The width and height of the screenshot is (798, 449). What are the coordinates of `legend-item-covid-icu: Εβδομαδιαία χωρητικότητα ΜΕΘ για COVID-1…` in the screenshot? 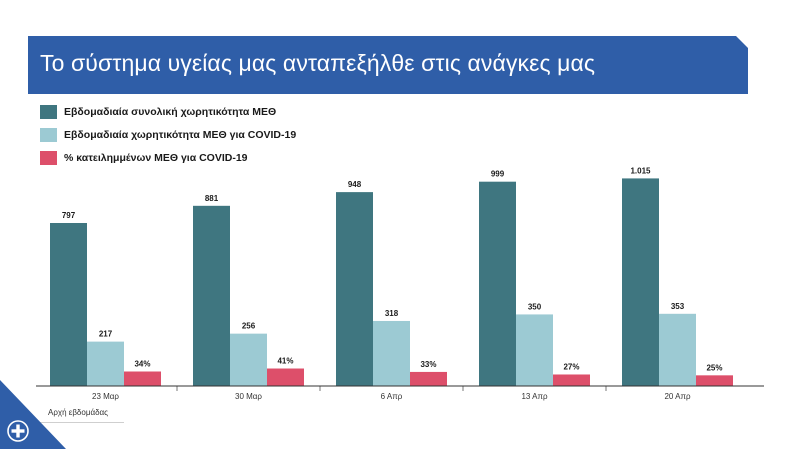 It's located at (168, 134).